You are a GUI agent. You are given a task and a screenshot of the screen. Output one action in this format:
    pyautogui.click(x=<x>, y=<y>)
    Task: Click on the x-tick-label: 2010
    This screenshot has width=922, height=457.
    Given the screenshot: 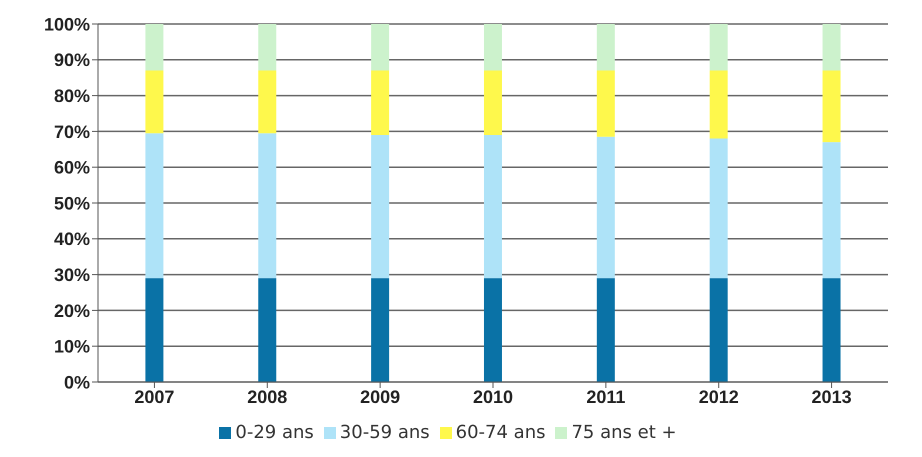 What is the action you would take?
    pyautogui.click(x=493, y=396)
    